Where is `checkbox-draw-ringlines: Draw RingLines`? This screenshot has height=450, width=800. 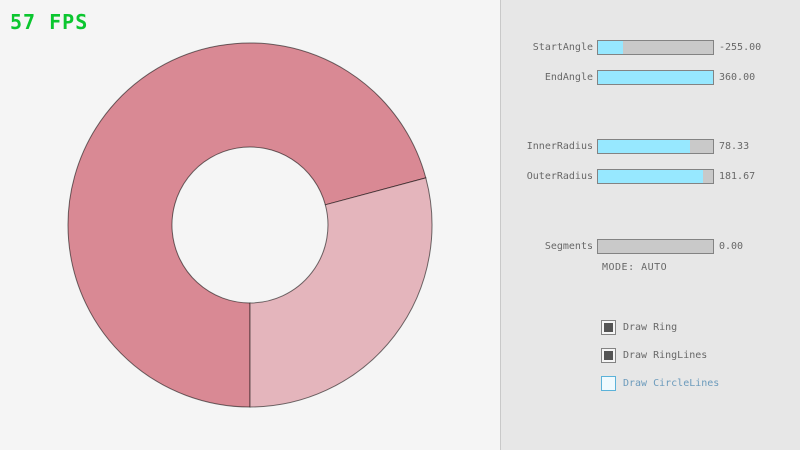
checkbox-draw-ringlines: Draw RingLines is located at coordinates (654, 355).